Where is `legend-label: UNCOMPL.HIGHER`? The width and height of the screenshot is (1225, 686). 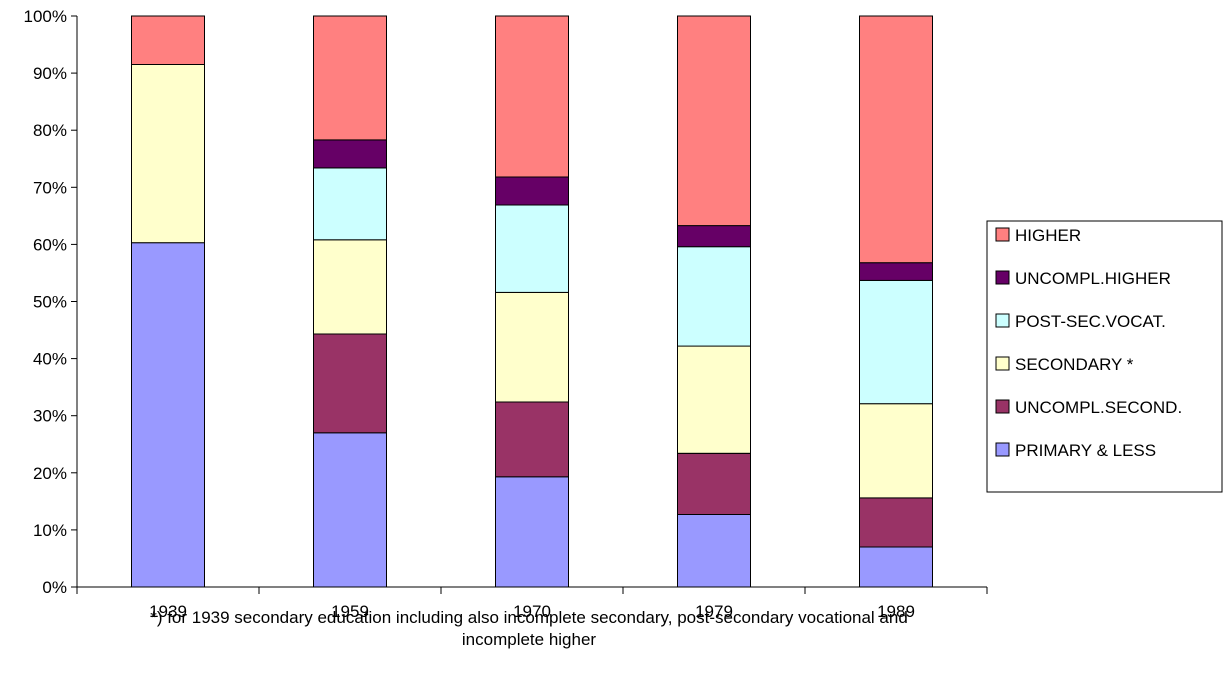 legend-label: UNCOMPL.HIGHER is located at coordinates (1093, 278).